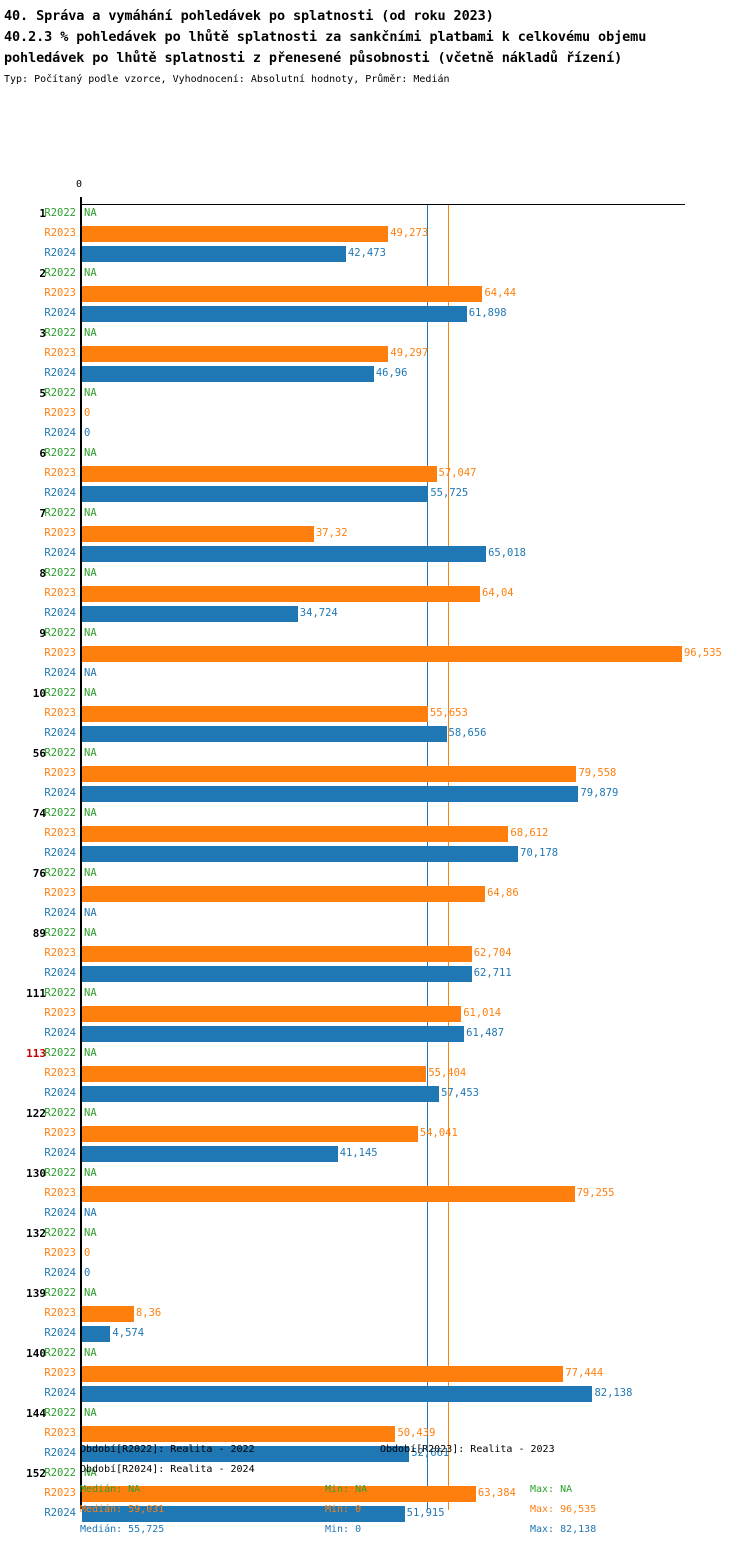 The image size is (750, 1554). What do you see at coordinates (39, 813) in the screenshot?
I see `row-group-id: 74` at bounding box center [39, 813].